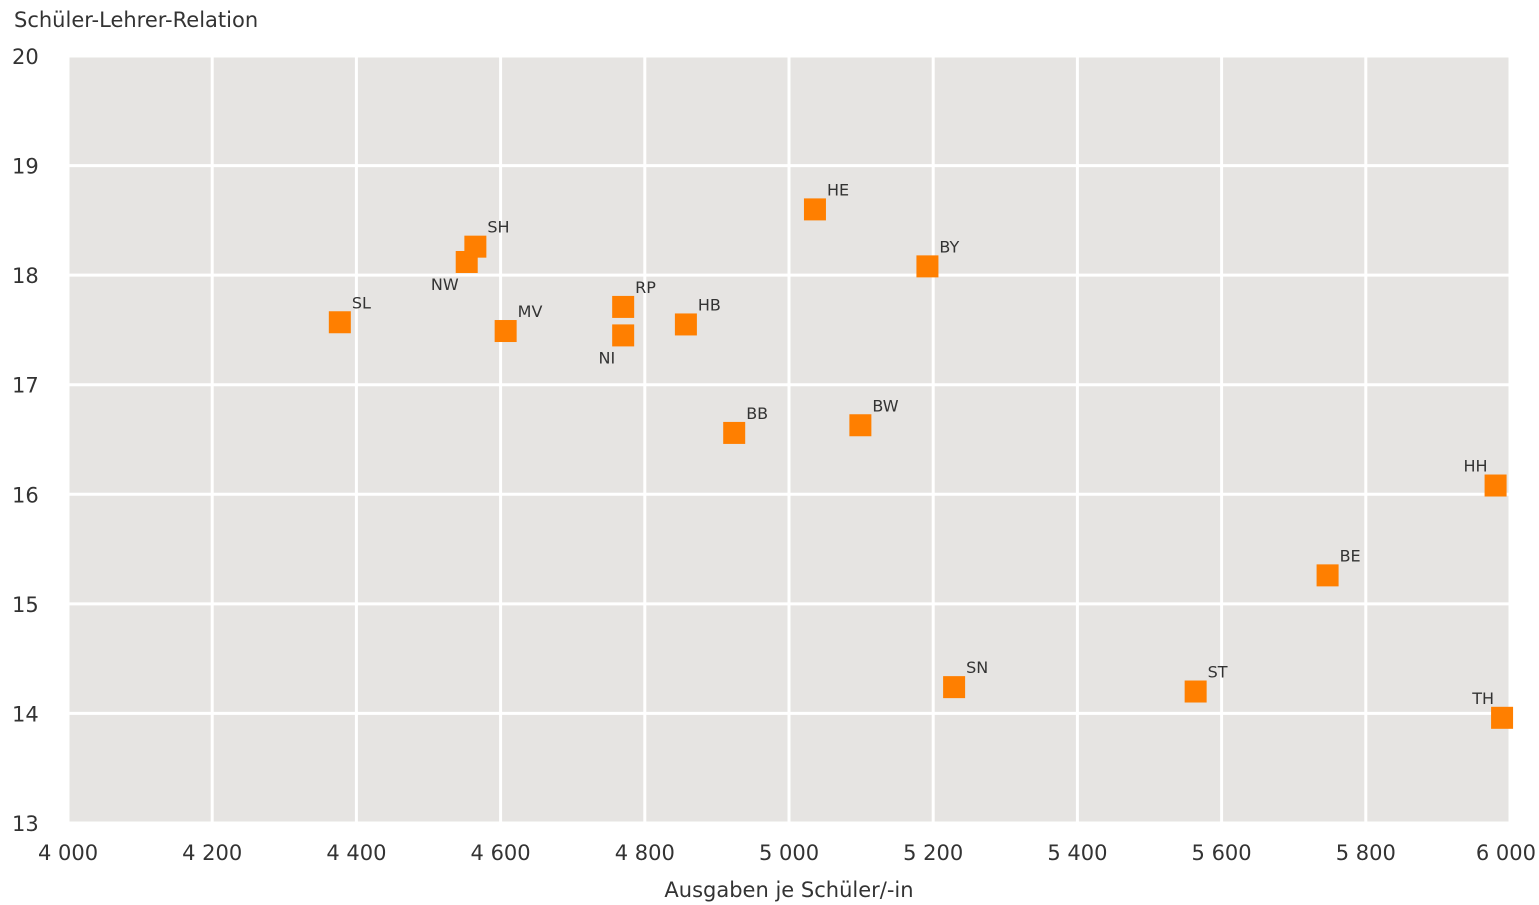  What do you see at coordinates (1476, 466) in the screenshot?
I see `point-label-hh: HH` at bounding box center [1476, 466].